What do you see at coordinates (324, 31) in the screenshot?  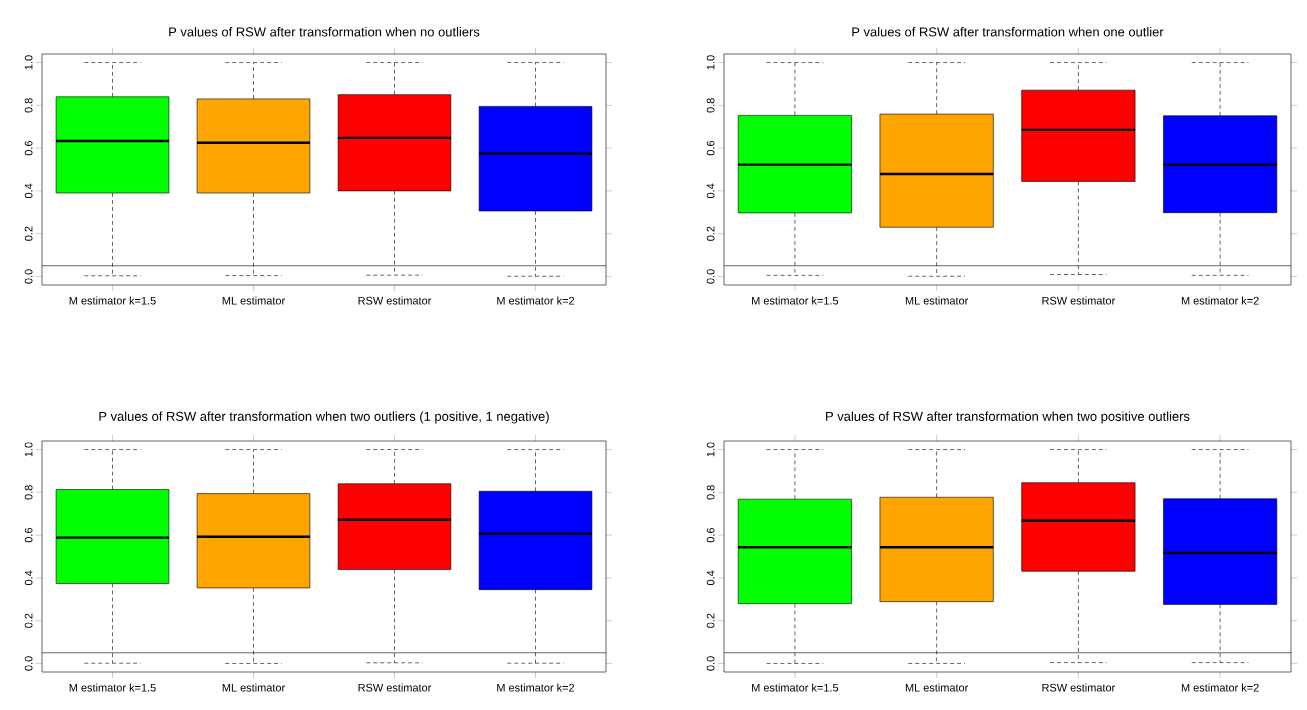 I see `chart-title: P values of RSW after transformation when no outliers` at bounding box center [324, 31].